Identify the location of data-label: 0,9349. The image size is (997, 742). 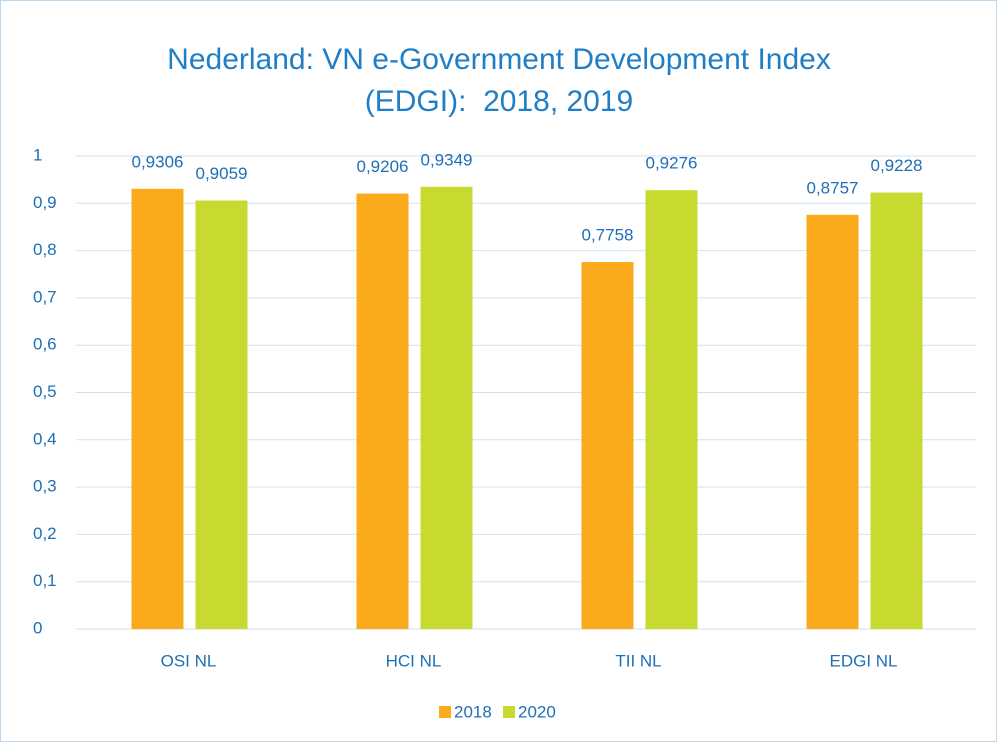
(447, 159).